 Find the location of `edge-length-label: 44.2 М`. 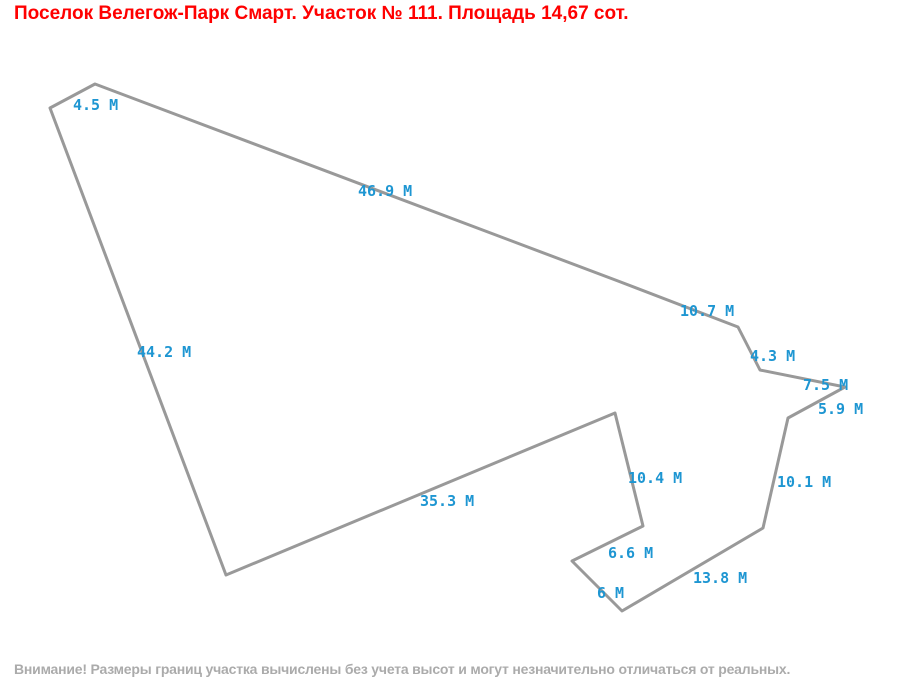

edge-length-label: 44.2 М is located at coordinates (164, 352).